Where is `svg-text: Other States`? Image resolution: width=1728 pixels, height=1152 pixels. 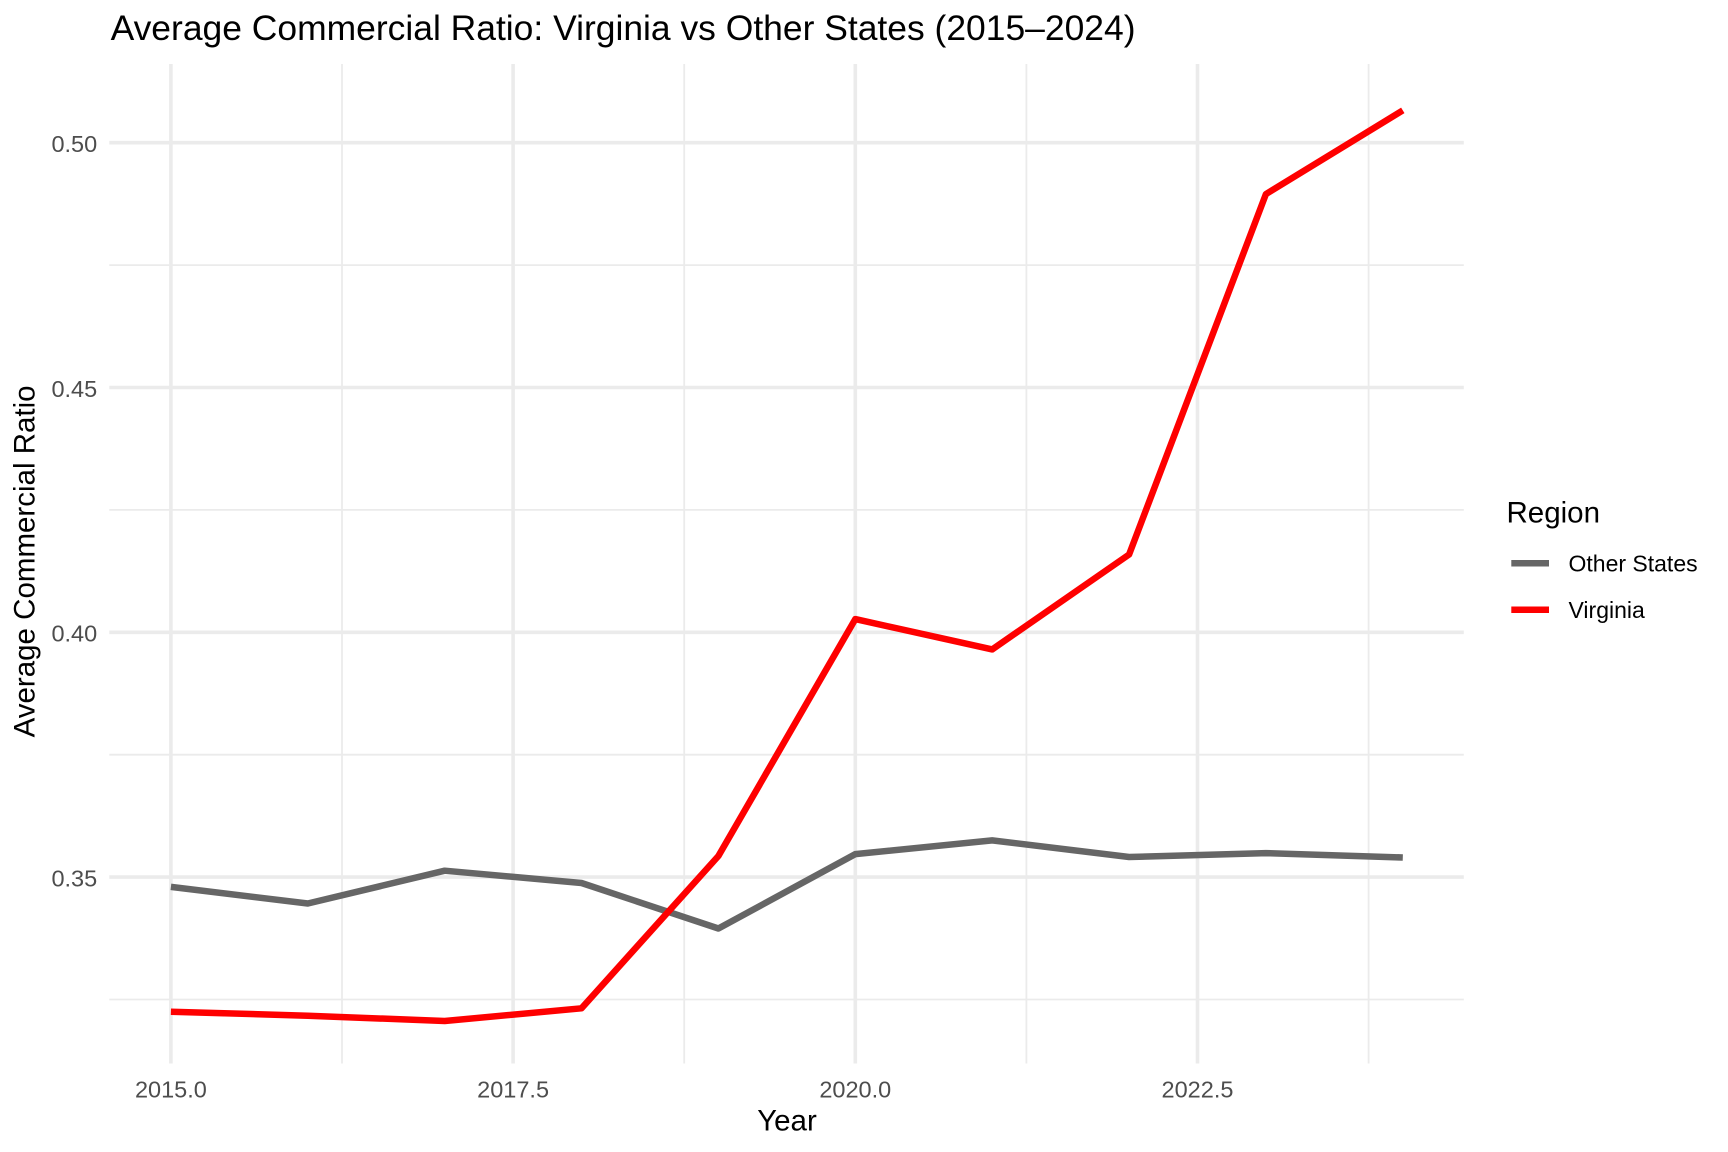 svg-text: Other States is located at coordinates (1633, 564).